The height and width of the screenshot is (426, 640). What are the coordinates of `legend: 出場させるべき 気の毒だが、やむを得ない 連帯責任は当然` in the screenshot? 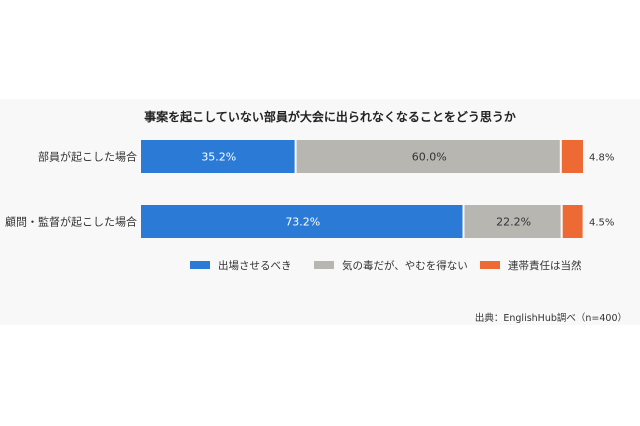 It's located at (386, 265).